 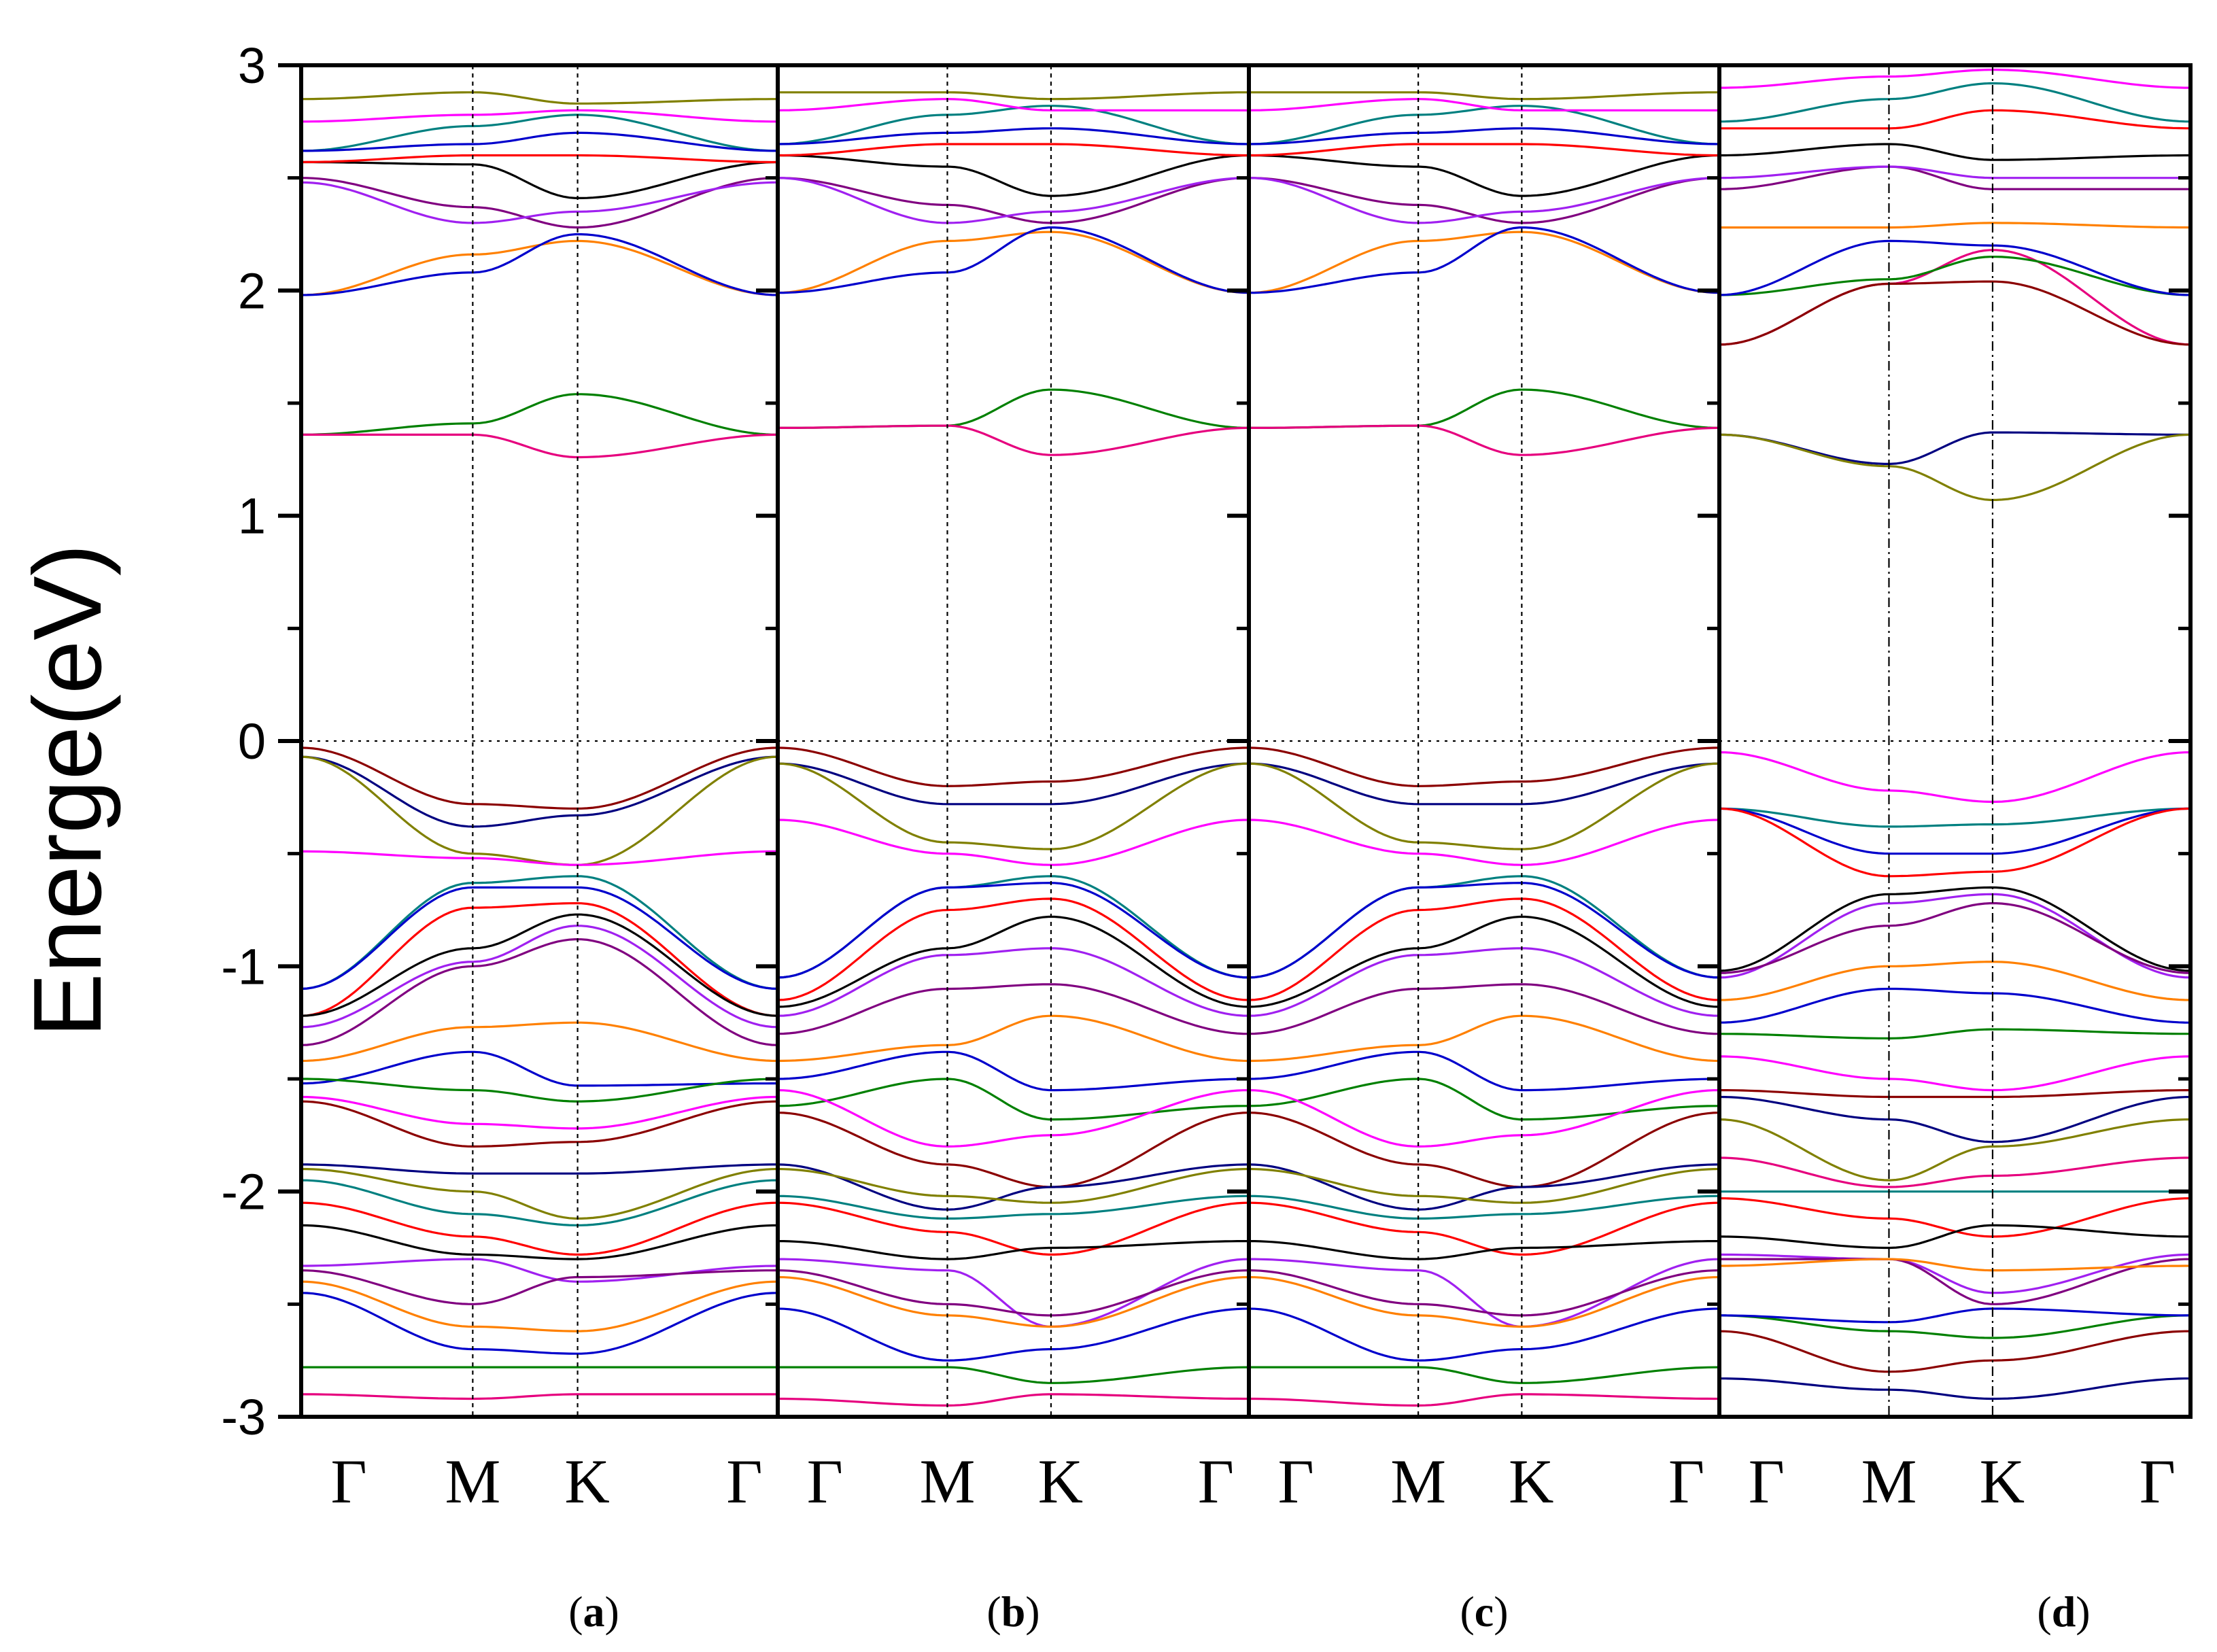 I want to click on panel-label: (d), so click(x=2063, y=1611).